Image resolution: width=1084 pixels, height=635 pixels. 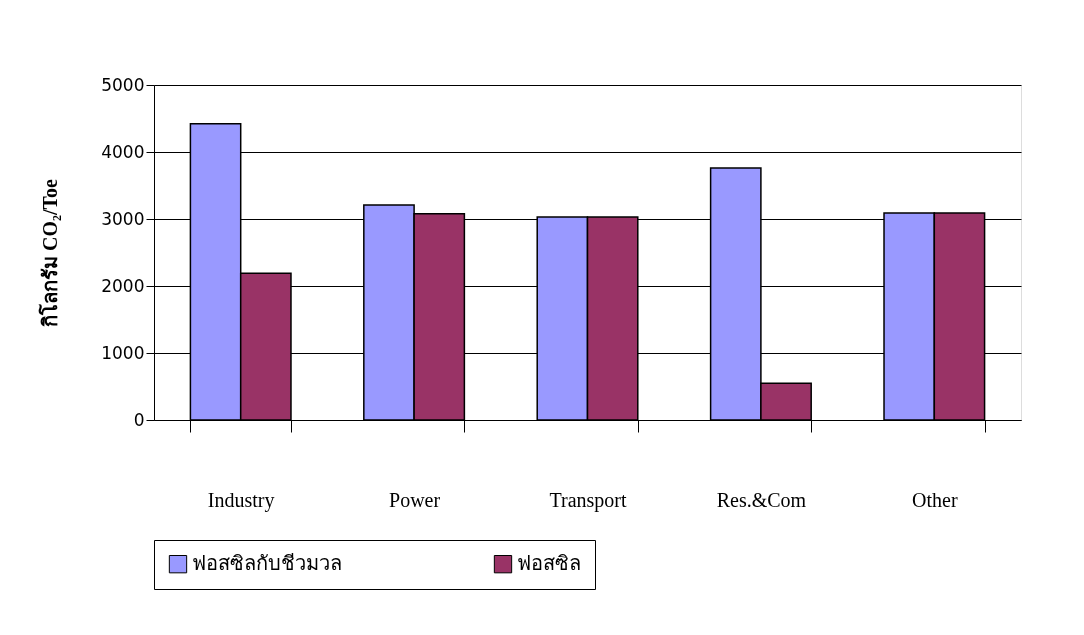 I want to click on legend-label: ฟอสซิลกับชีวมวล, so click(x=267, y=563).